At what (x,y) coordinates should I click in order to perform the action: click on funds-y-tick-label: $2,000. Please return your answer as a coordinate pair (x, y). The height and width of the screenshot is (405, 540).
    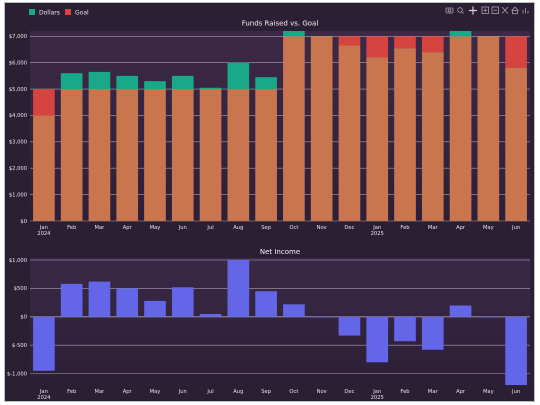
    Looking at the image, I should click on (18, 169).